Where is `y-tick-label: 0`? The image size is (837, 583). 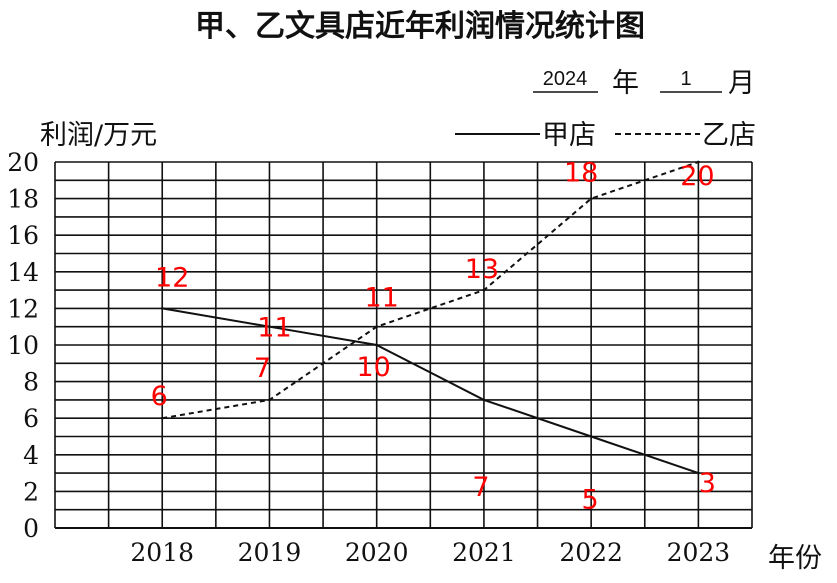
y-tick-label: 0 is located at coordinates (31, 528).